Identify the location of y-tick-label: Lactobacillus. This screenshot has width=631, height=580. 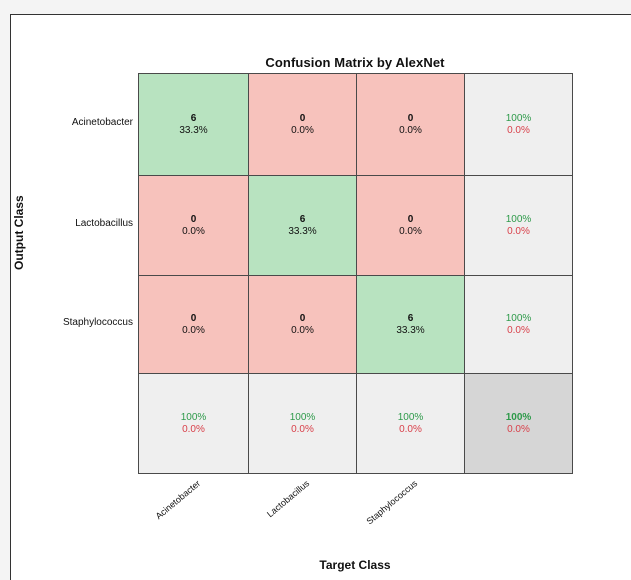
(104, 223).